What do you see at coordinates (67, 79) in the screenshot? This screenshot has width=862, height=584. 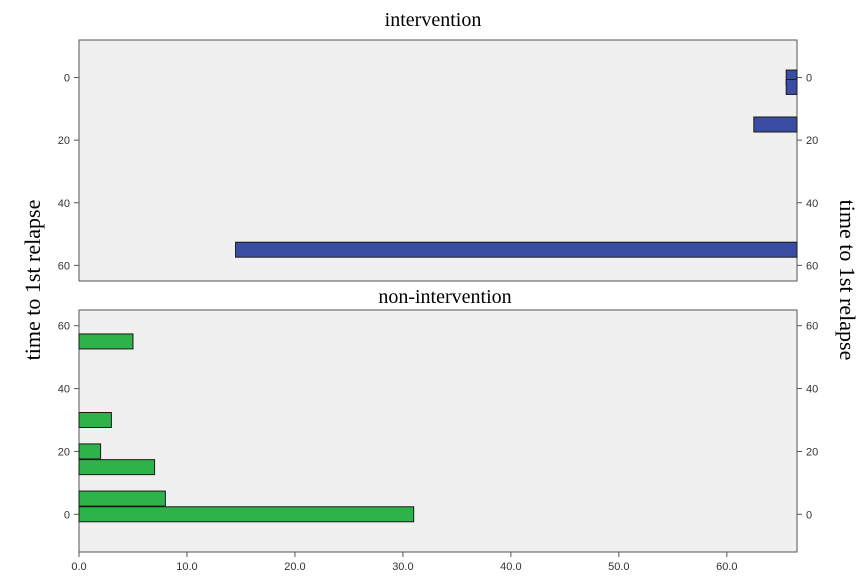 I see `top-left-tick-label: 0` at bounding box center [67, 79].